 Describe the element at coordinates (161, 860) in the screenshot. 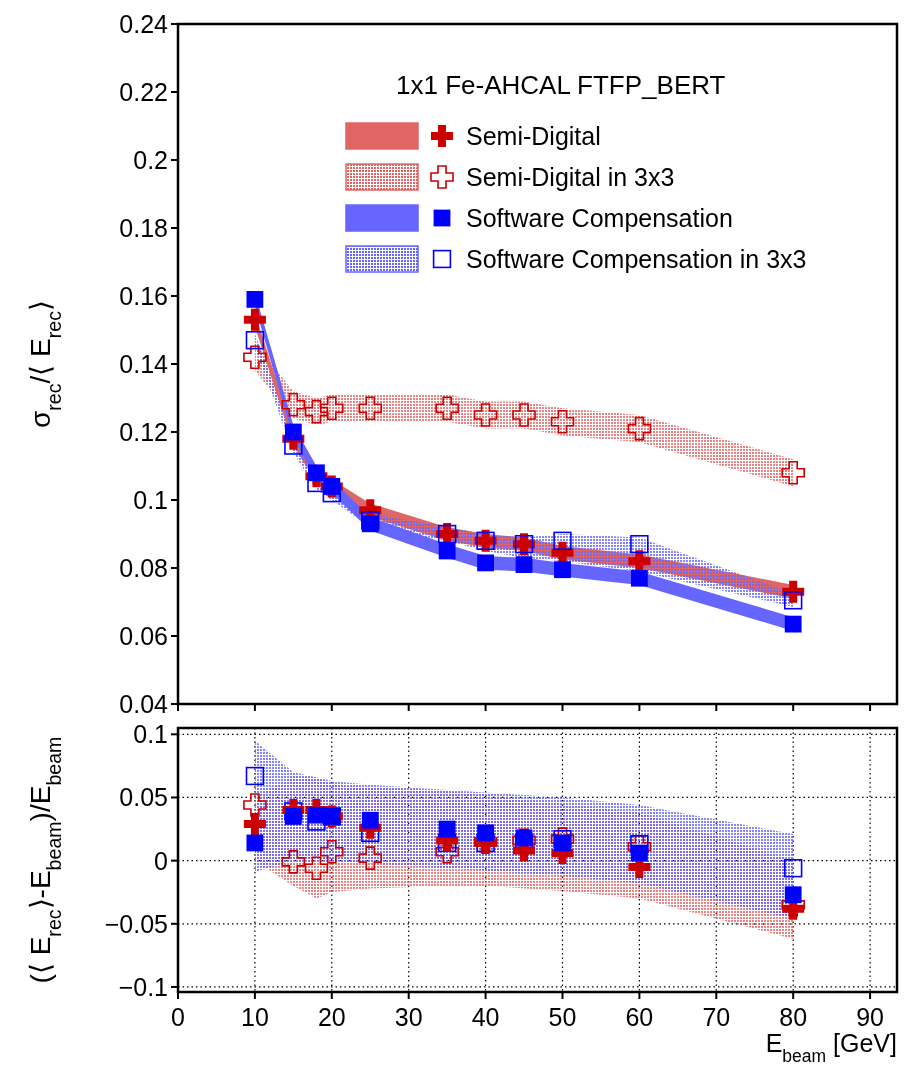

I see `y-tick-label: 0` at that location.